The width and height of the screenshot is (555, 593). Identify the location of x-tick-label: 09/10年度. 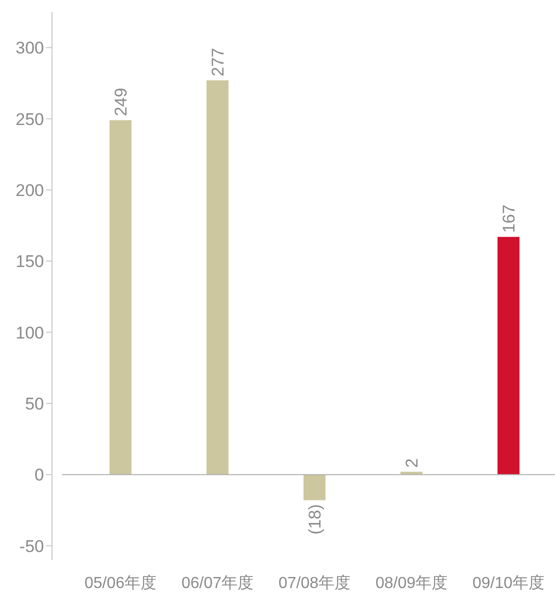
(508, 583).